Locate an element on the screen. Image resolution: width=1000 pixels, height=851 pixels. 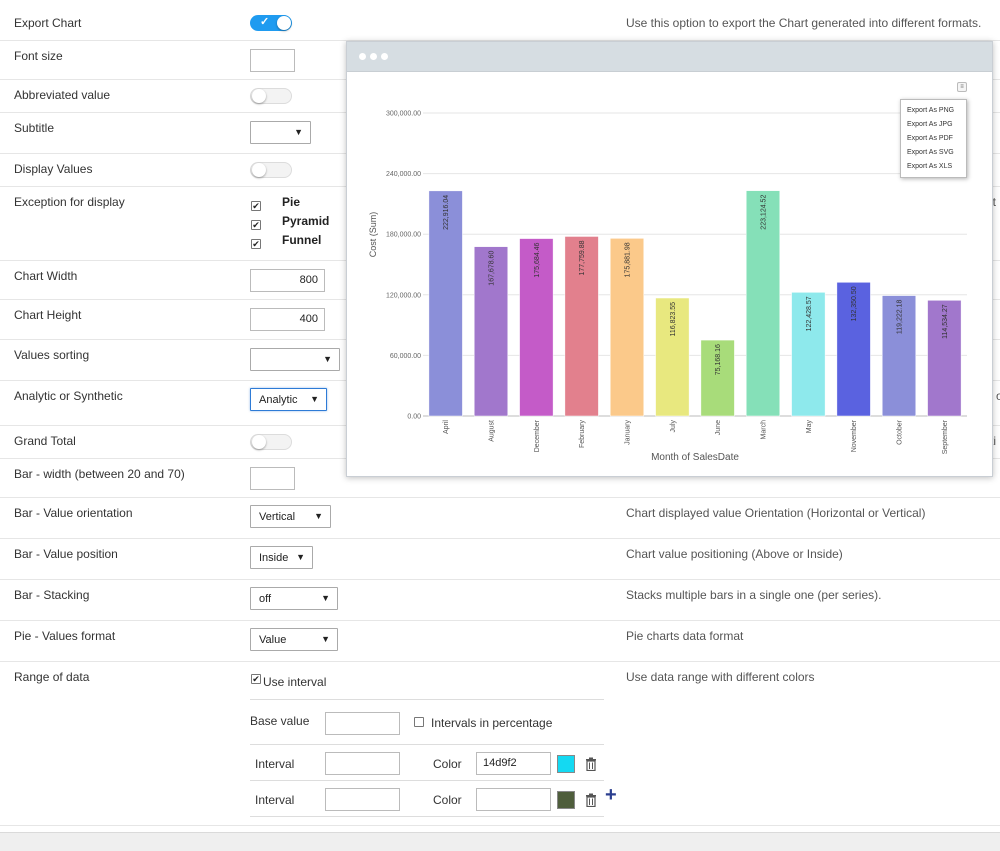
export-chart-toggle: ✓ is located at coordinates (271, 23).